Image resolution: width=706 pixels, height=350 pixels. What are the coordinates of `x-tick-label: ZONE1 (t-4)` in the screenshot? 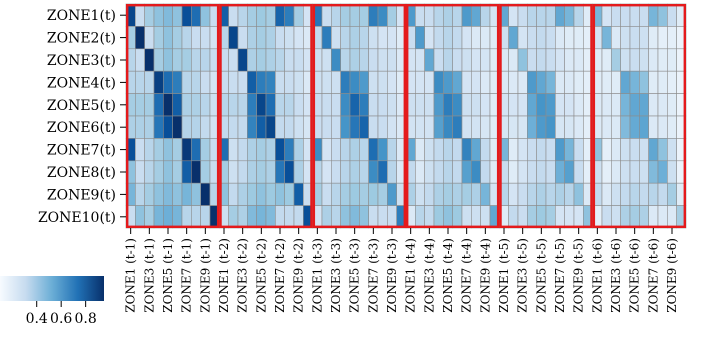 It's located at (411, 275).